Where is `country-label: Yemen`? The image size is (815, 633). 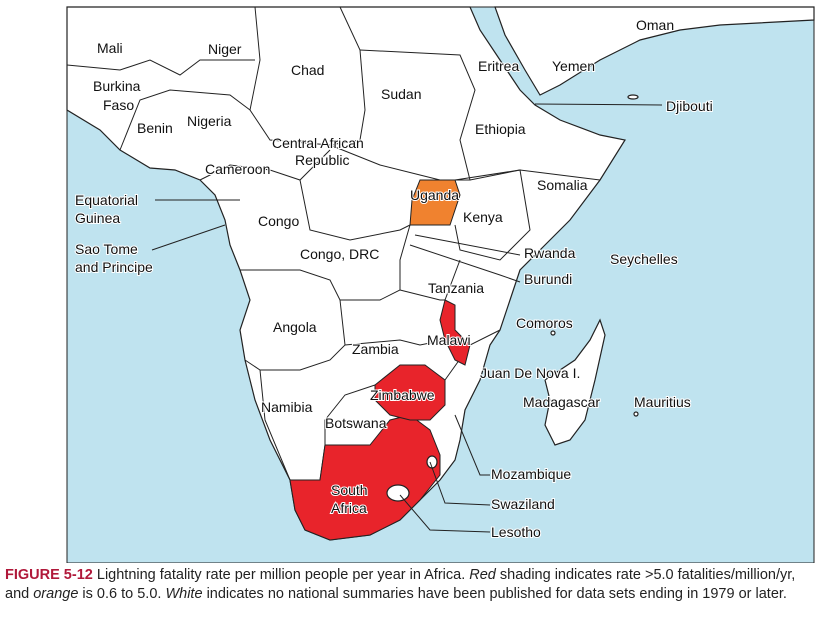
country-label: Yemen is located at coordinates (573, 66).